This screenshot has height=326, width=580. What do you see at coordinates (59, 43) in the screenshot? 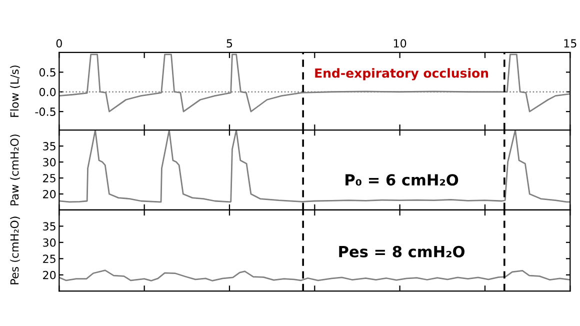
I see `x-tick-label: 0` at bounding box center [59, 43].